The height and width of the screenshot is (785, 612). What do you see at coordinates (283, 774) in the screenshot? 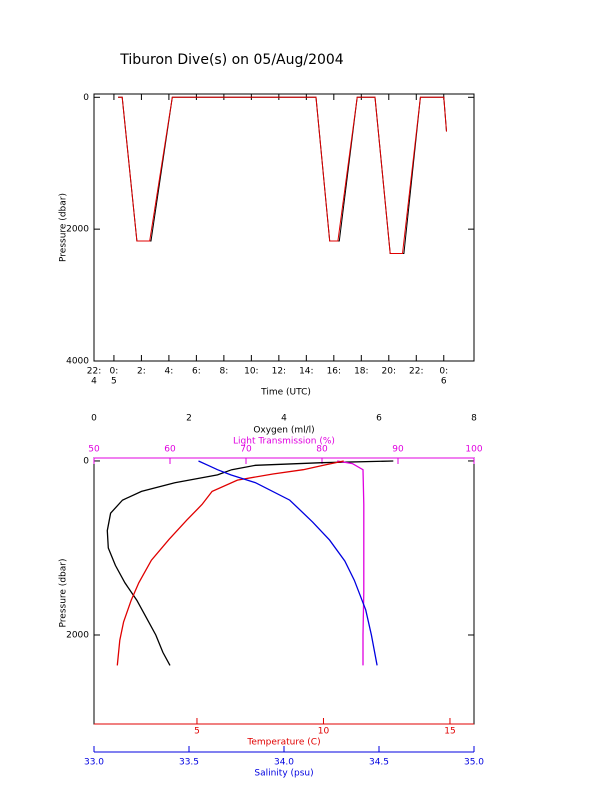
I see `x-axis-title: Salinity (psu)` at bounding box center [283, 774].